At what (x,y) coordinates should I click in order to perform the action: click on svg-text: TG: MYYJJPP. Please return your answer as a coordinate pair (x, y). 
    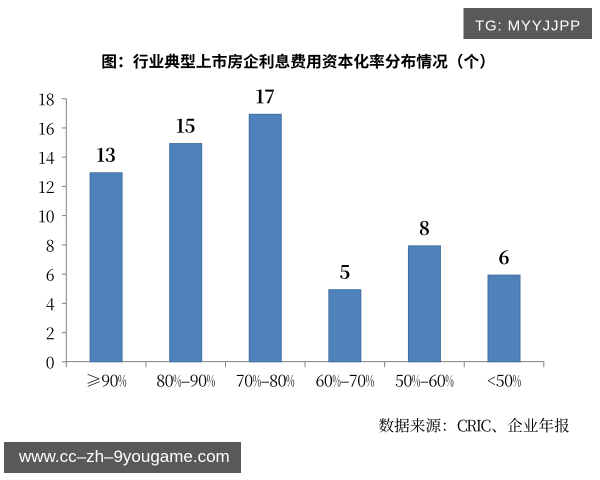
    Looking at the image, I should click on (528, 26).